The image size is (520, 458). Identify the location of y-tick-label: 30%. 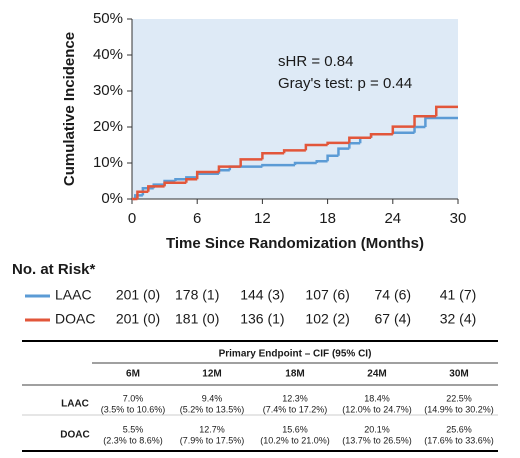
(108, 90).